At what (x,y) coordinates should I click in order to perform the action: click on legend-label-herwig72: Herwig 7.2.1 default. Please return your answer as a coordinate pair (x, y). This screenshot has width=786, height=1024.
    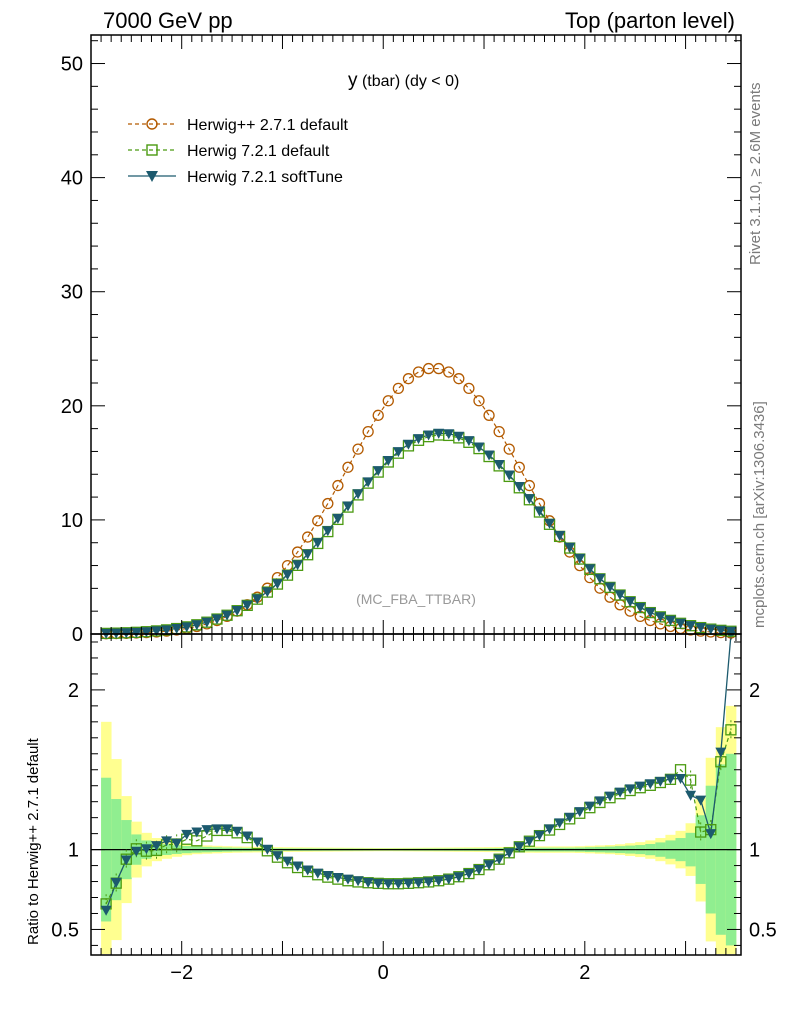
    Looking at the image, I should click on (258, 151).